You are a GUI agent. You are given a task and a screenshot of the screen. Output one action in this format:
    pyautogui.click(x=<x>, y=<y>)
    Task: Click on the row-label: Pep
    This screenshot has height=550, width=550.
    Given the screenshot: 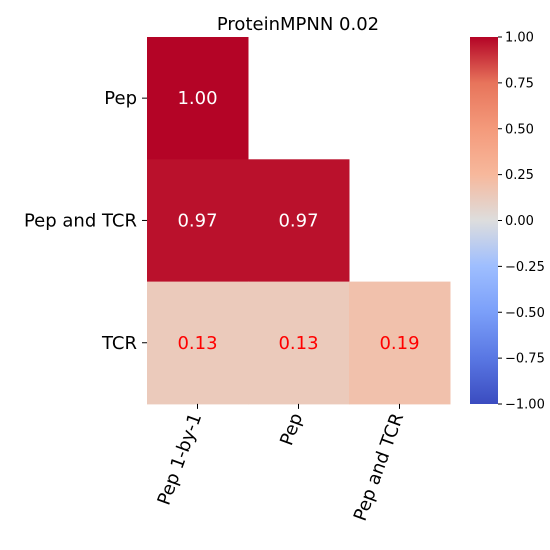 What is the action you would take?
    pyautogui.click(x=120, y=98)
    